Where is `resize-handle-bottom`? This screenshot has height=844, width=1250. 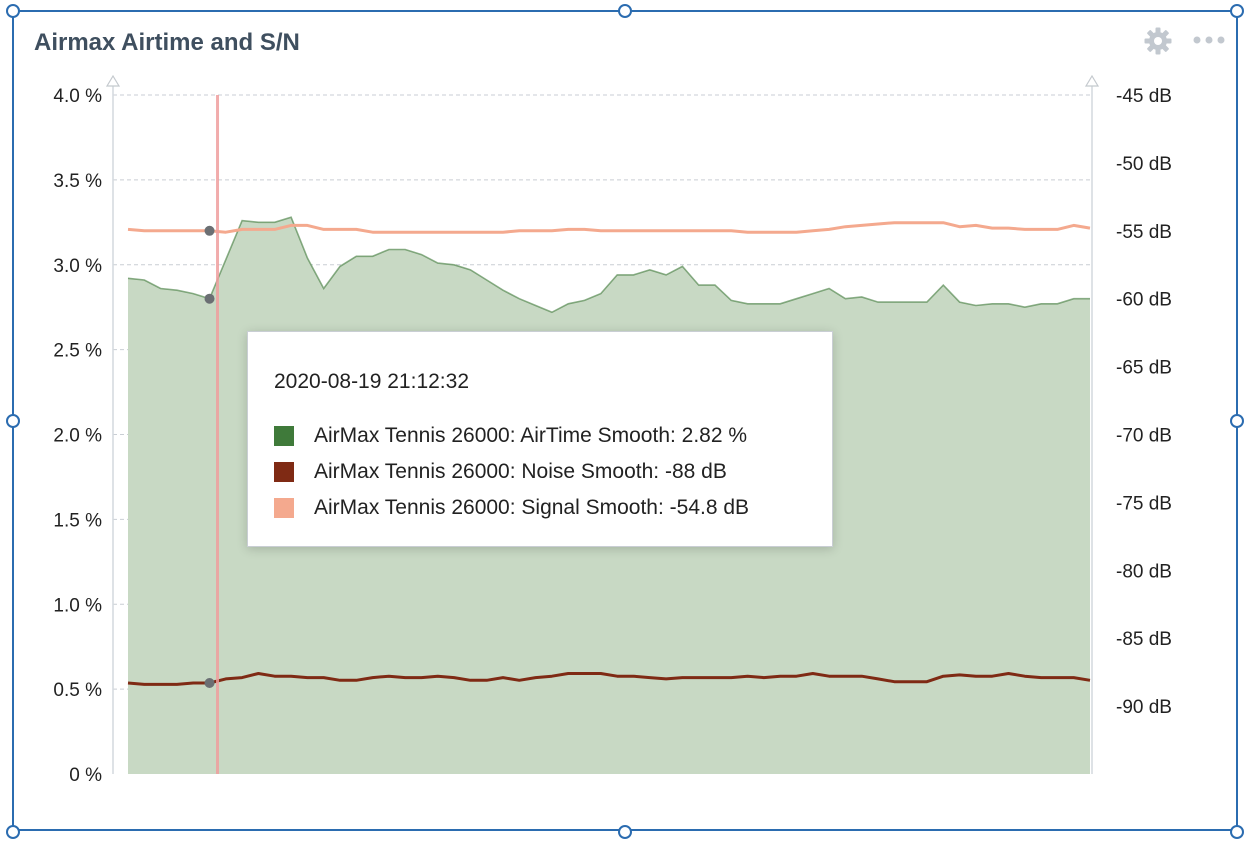 resize-handle-bottom is located at coordinates (625, 832).